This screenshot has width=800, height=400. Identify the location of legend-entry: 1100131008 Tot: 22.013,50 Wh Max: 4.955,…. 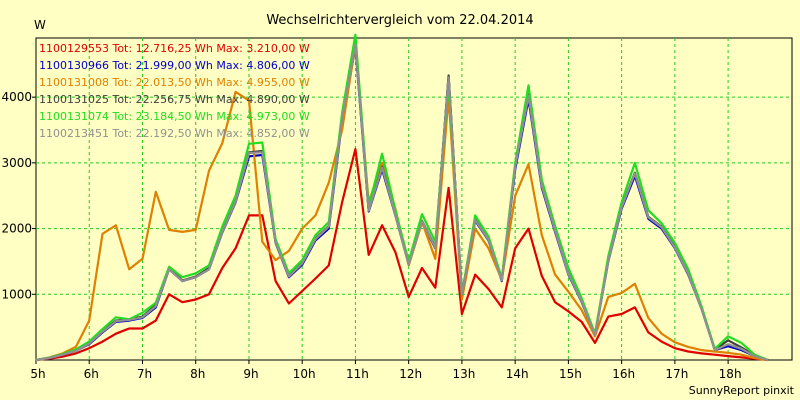
(174, 82).